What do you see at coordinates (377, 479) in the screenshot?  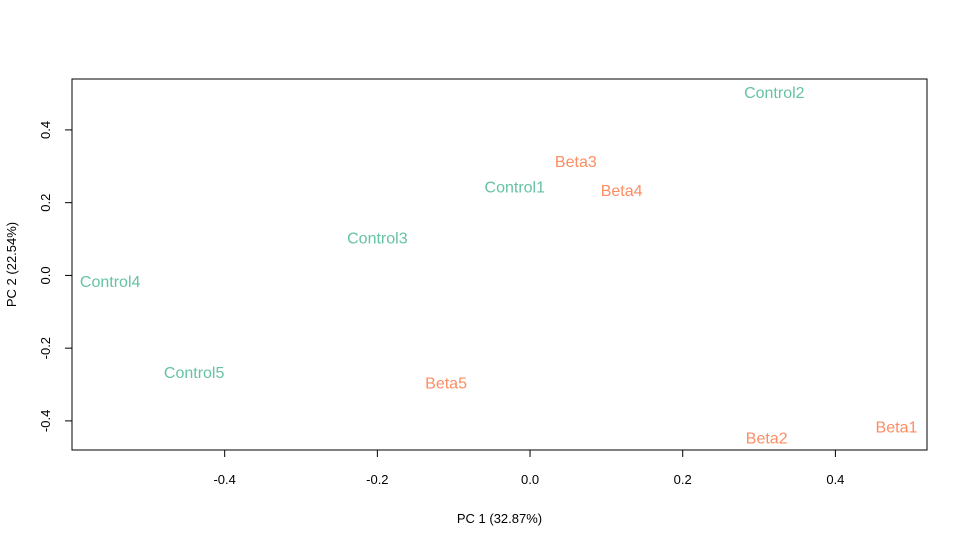 I see `x-tick-label: -0.2` at bounding box center [377, 479].